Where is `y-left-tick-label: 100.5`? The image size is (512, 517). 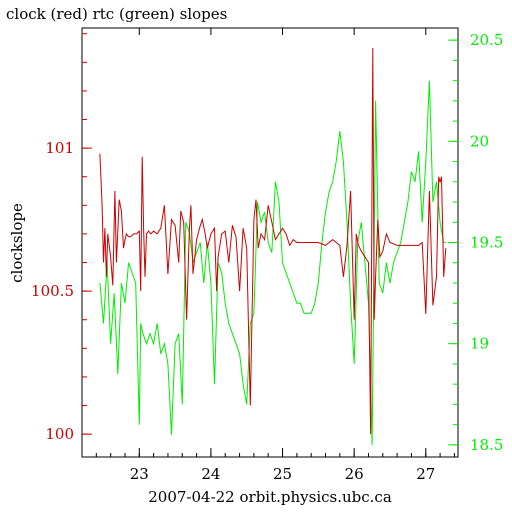 y-left-tick-label: 100.5 is located at coordinates (52, 291).